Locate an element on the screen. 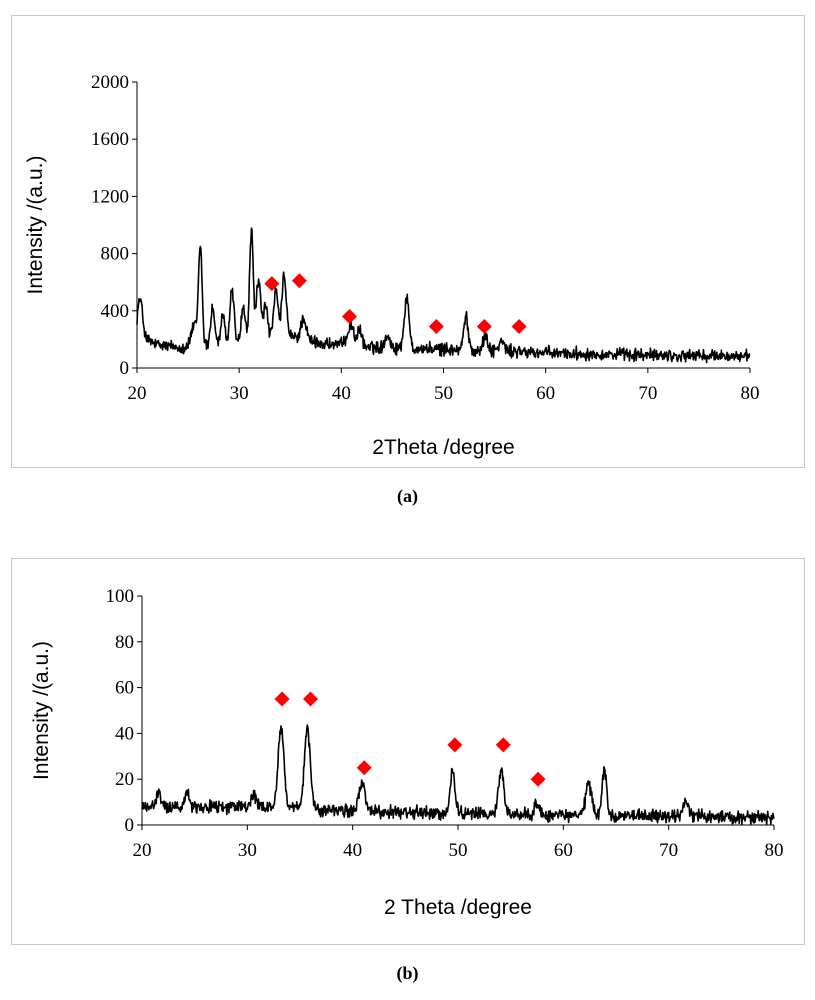 This screenshot has width=815, height=1000. y-axis-title-a: Intensity /(a.u.) is located at coordinates (35, 225).